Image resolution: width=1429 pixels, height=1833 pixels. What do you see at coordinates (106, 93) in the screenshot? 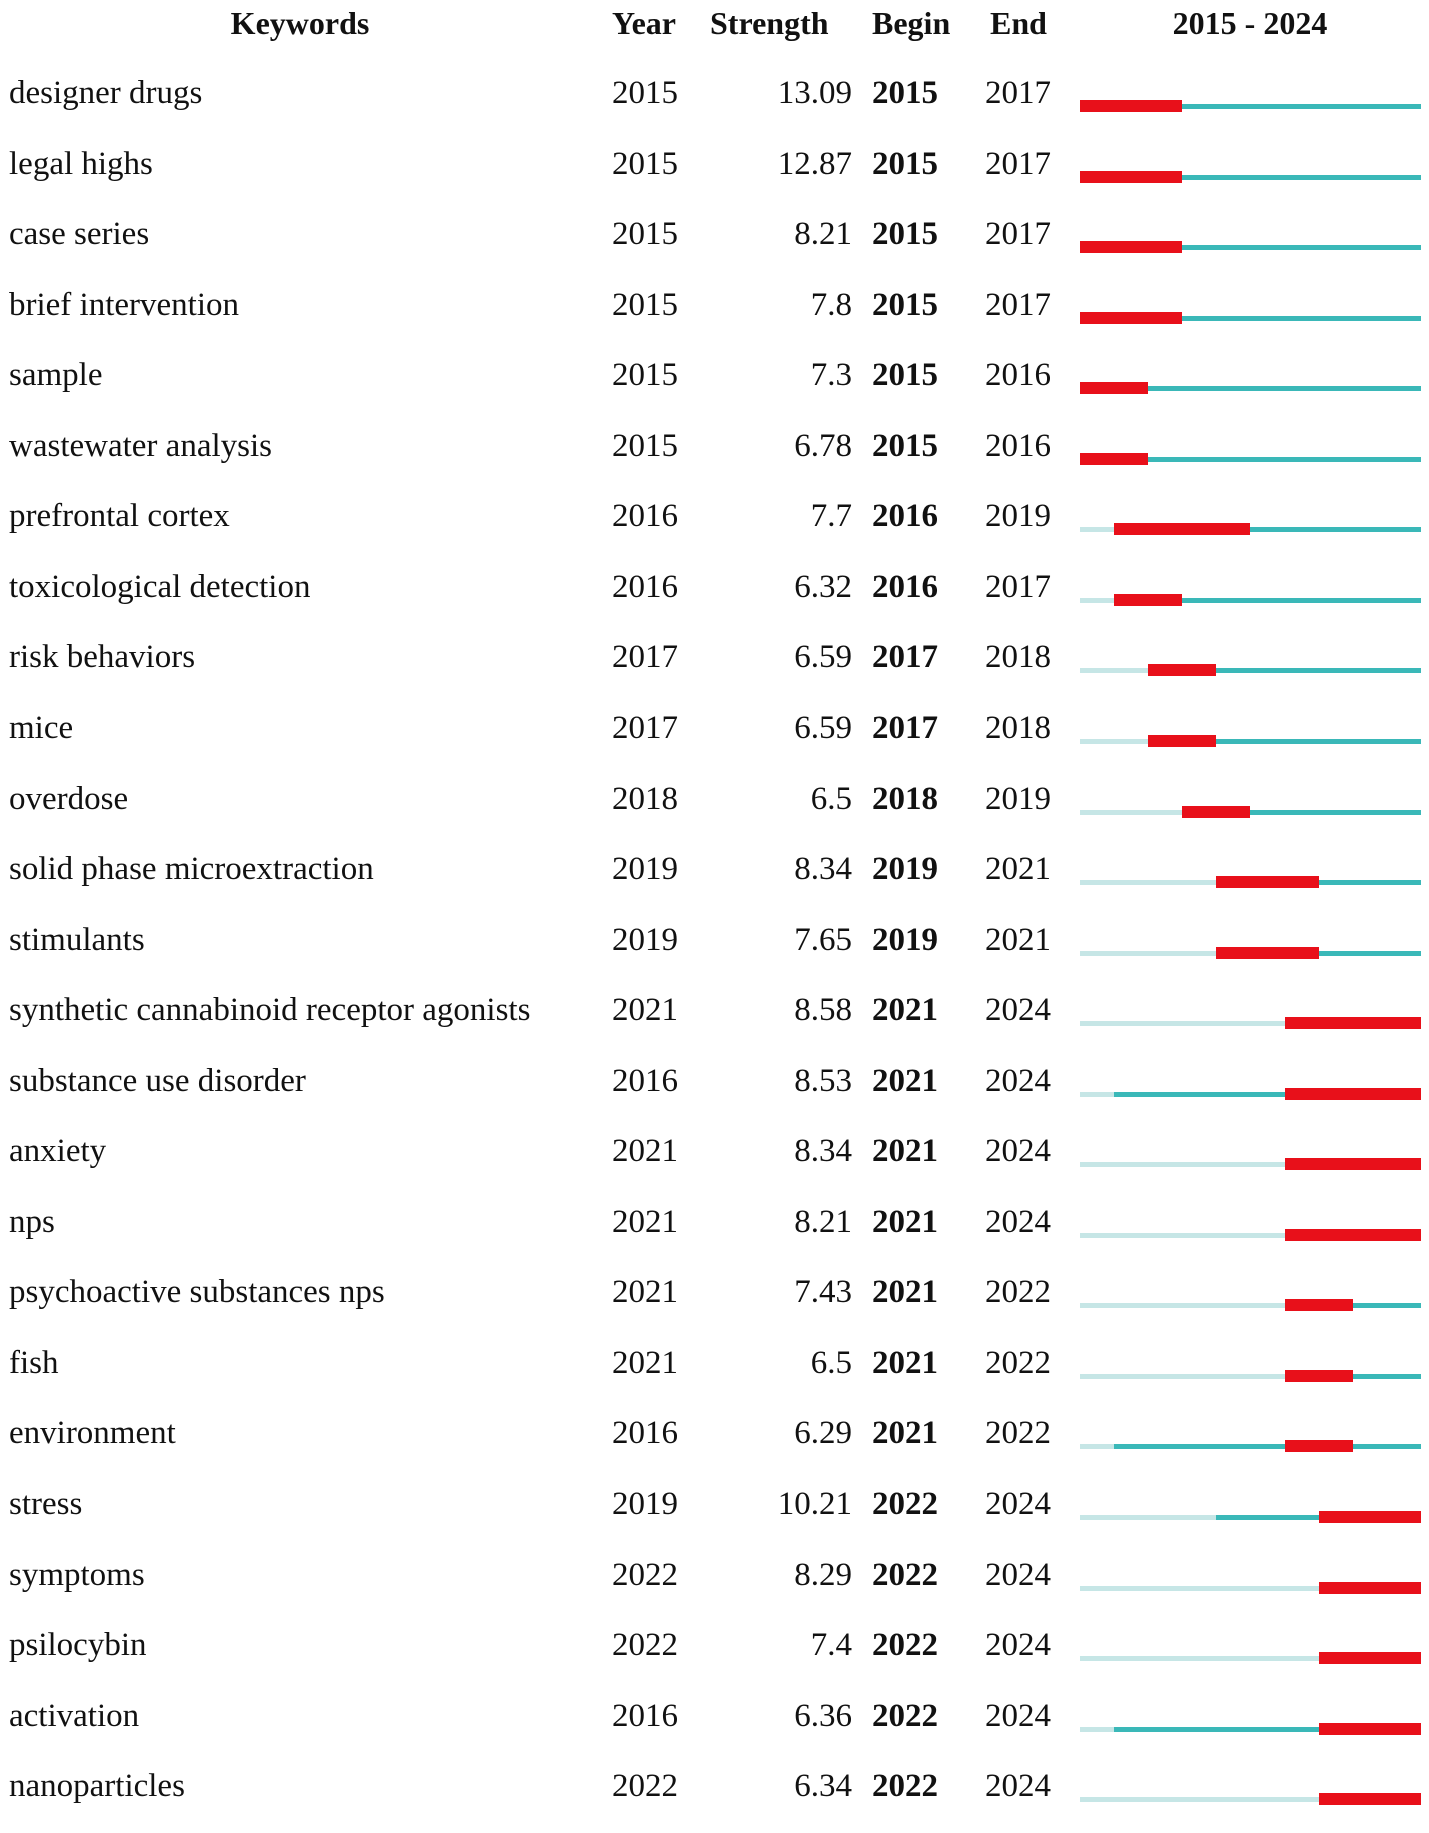
I see `keyword-label: designer drugs` at bounding box center [106, 93].